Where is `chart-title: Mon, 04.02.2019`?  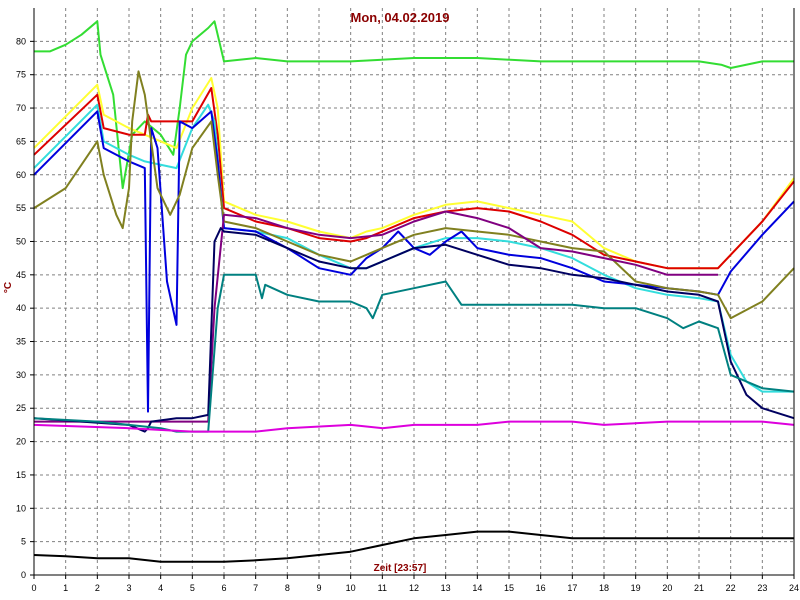 chart-title: Mon, 04.02.2019 is located at coordinates (400, 17).